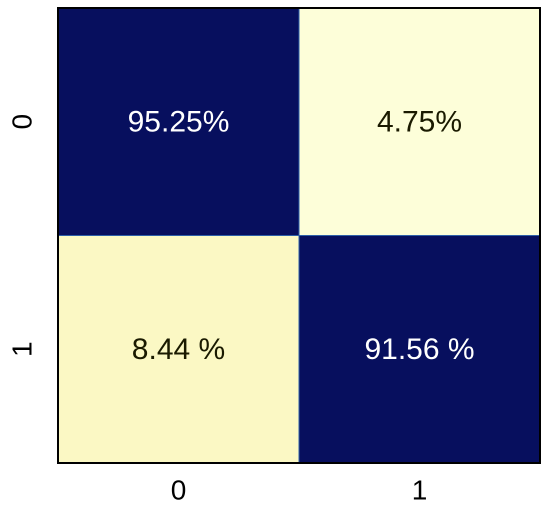  I want to click on cell-value-label-1-1: 91.56 %, so click(419, 349).